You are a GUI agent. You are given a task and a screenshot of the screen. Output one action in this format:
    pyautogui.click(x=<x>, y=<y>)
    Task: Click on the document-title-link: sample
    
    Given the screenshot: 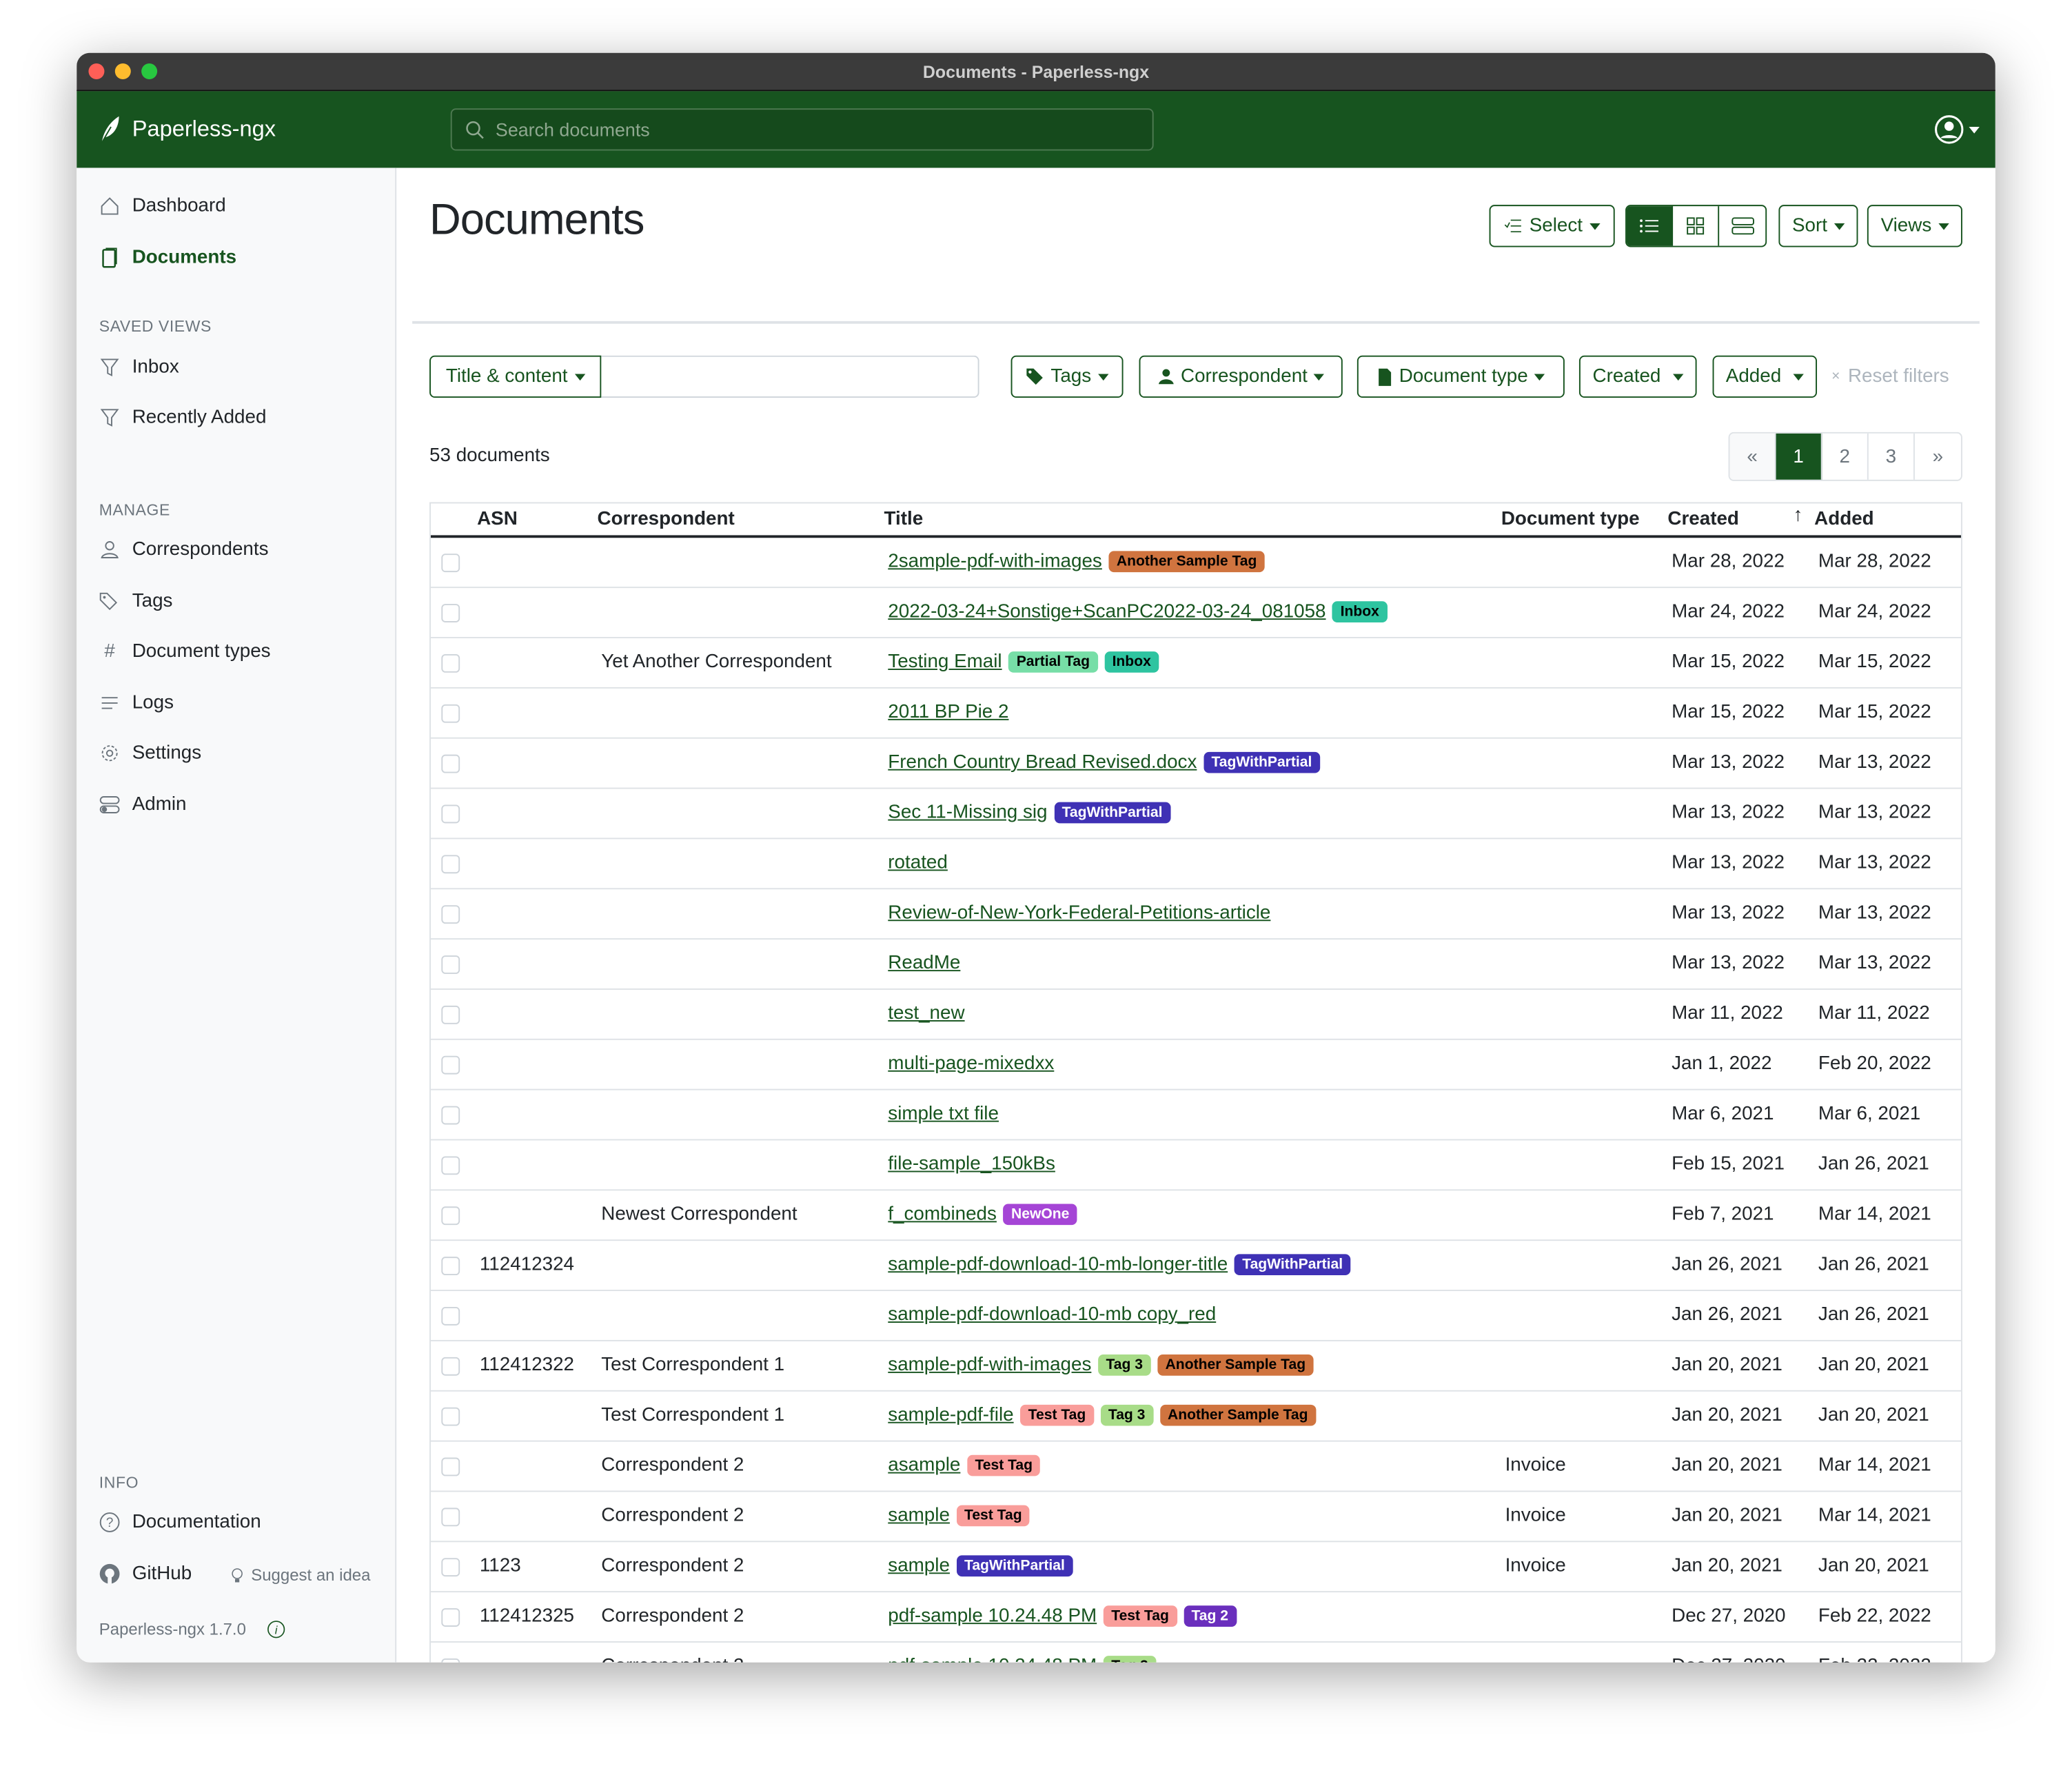 What is the action you would take?
    pyautogui.click(x=919, y=1516)
    